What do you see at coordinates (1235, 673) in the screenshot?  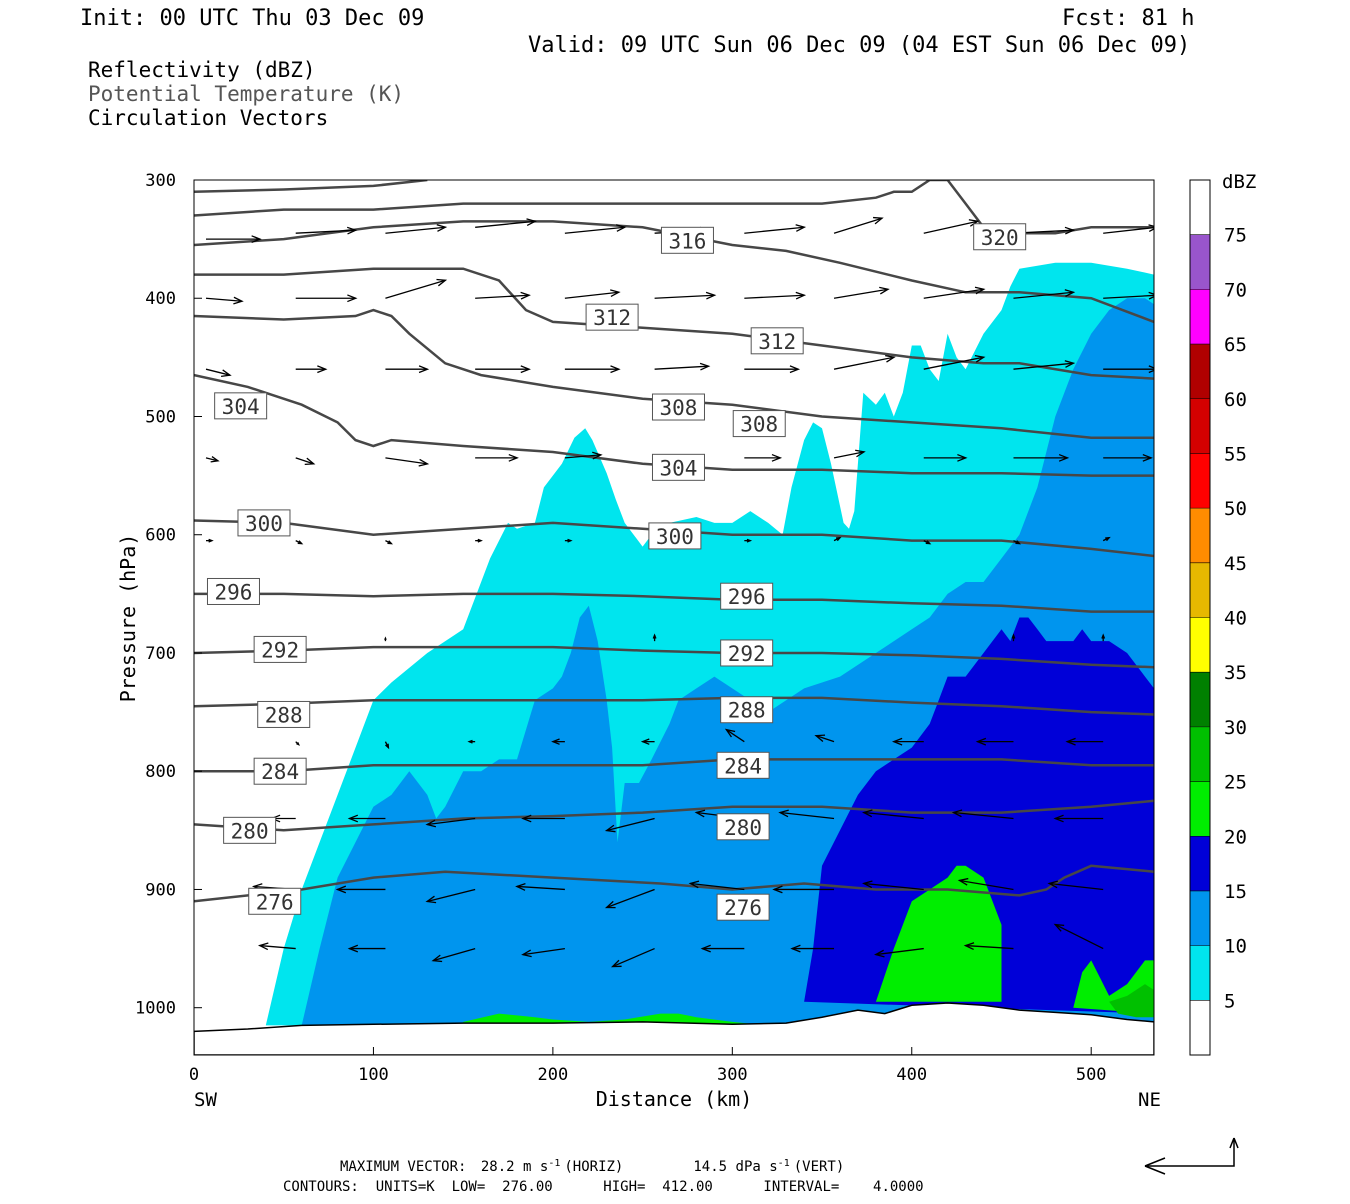 I see `colorbar-label: 35` at bounding box center [1235, 673].